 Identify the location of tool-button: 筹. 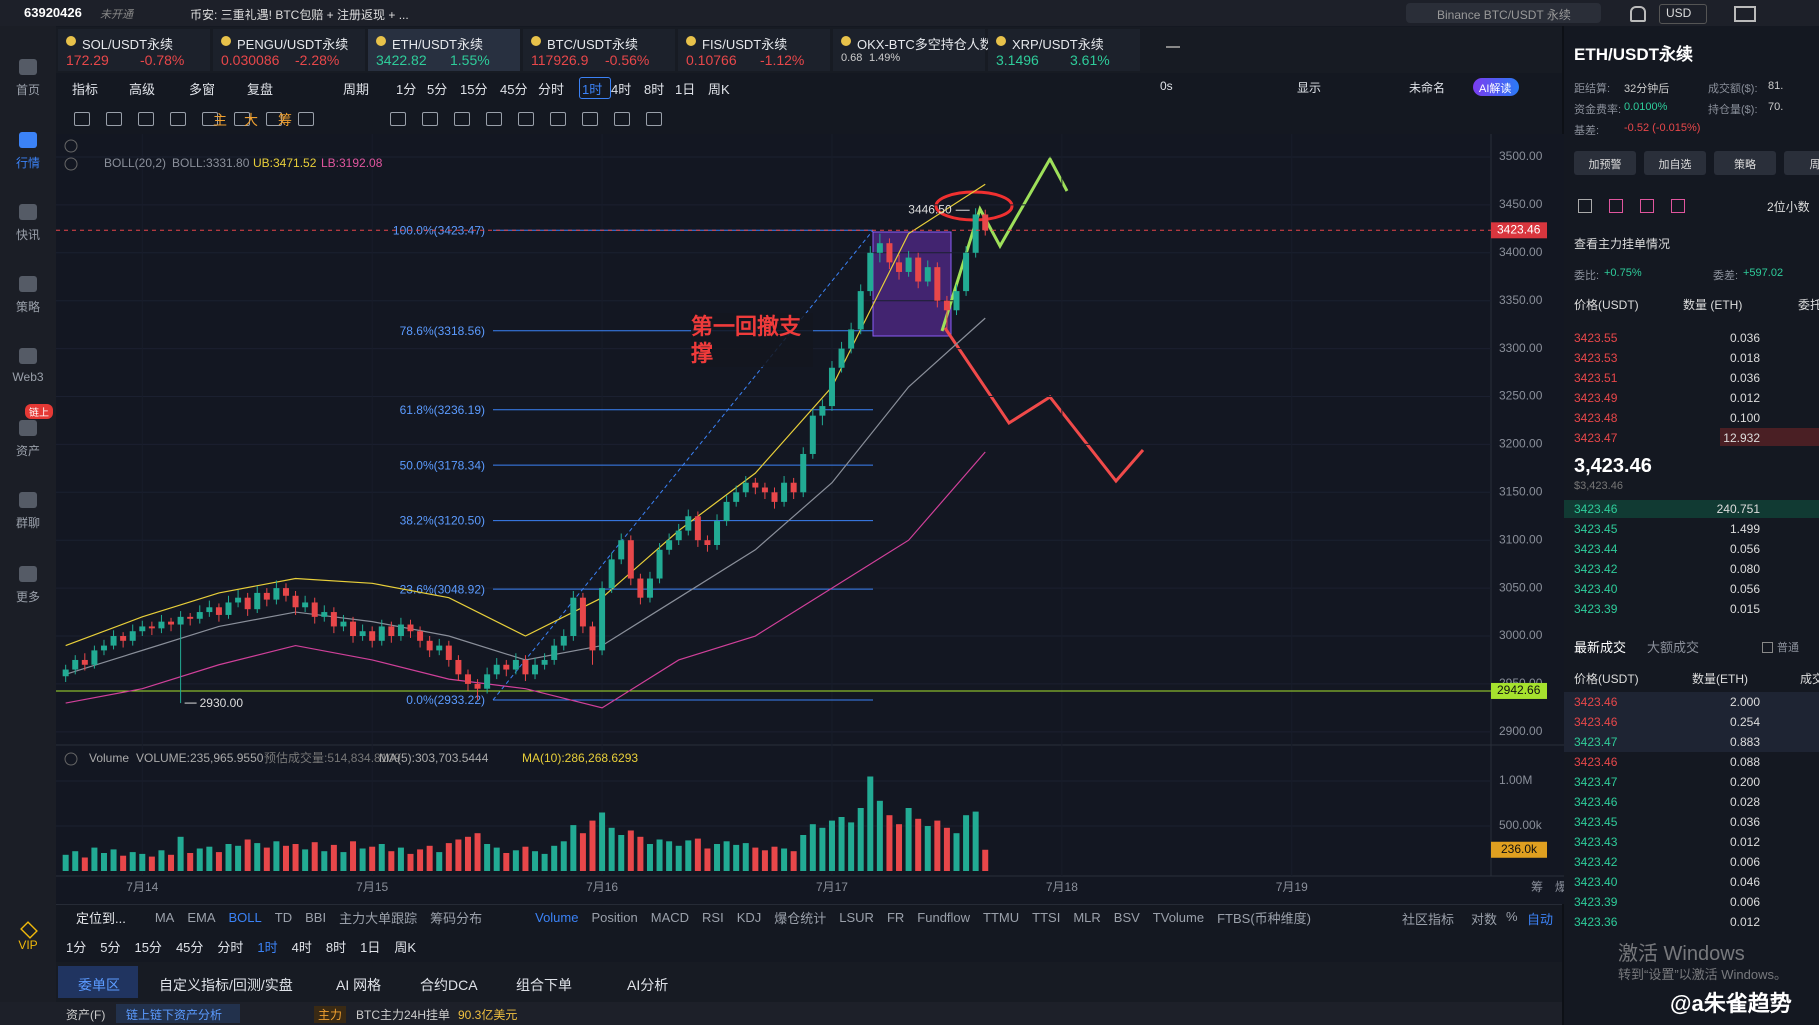
(285, 120).